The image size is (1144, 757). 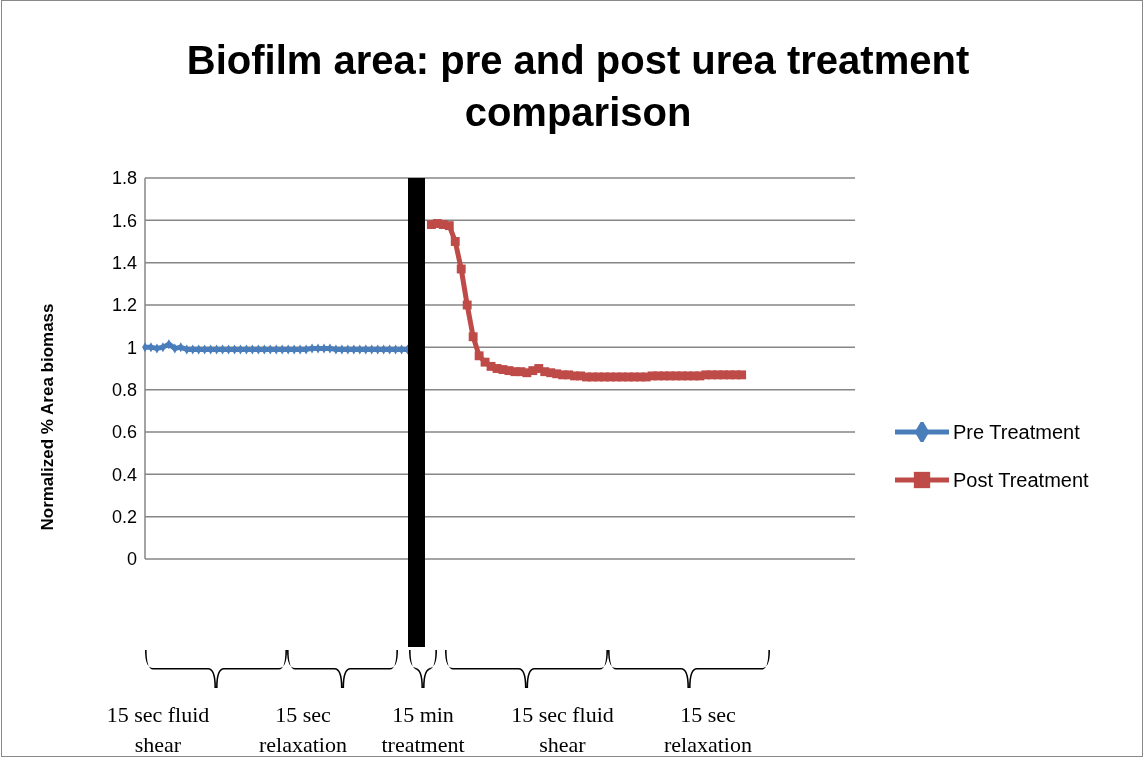 I want to click on y-axis-title: Normalized % Area biomass, so click(x=48, y=416).